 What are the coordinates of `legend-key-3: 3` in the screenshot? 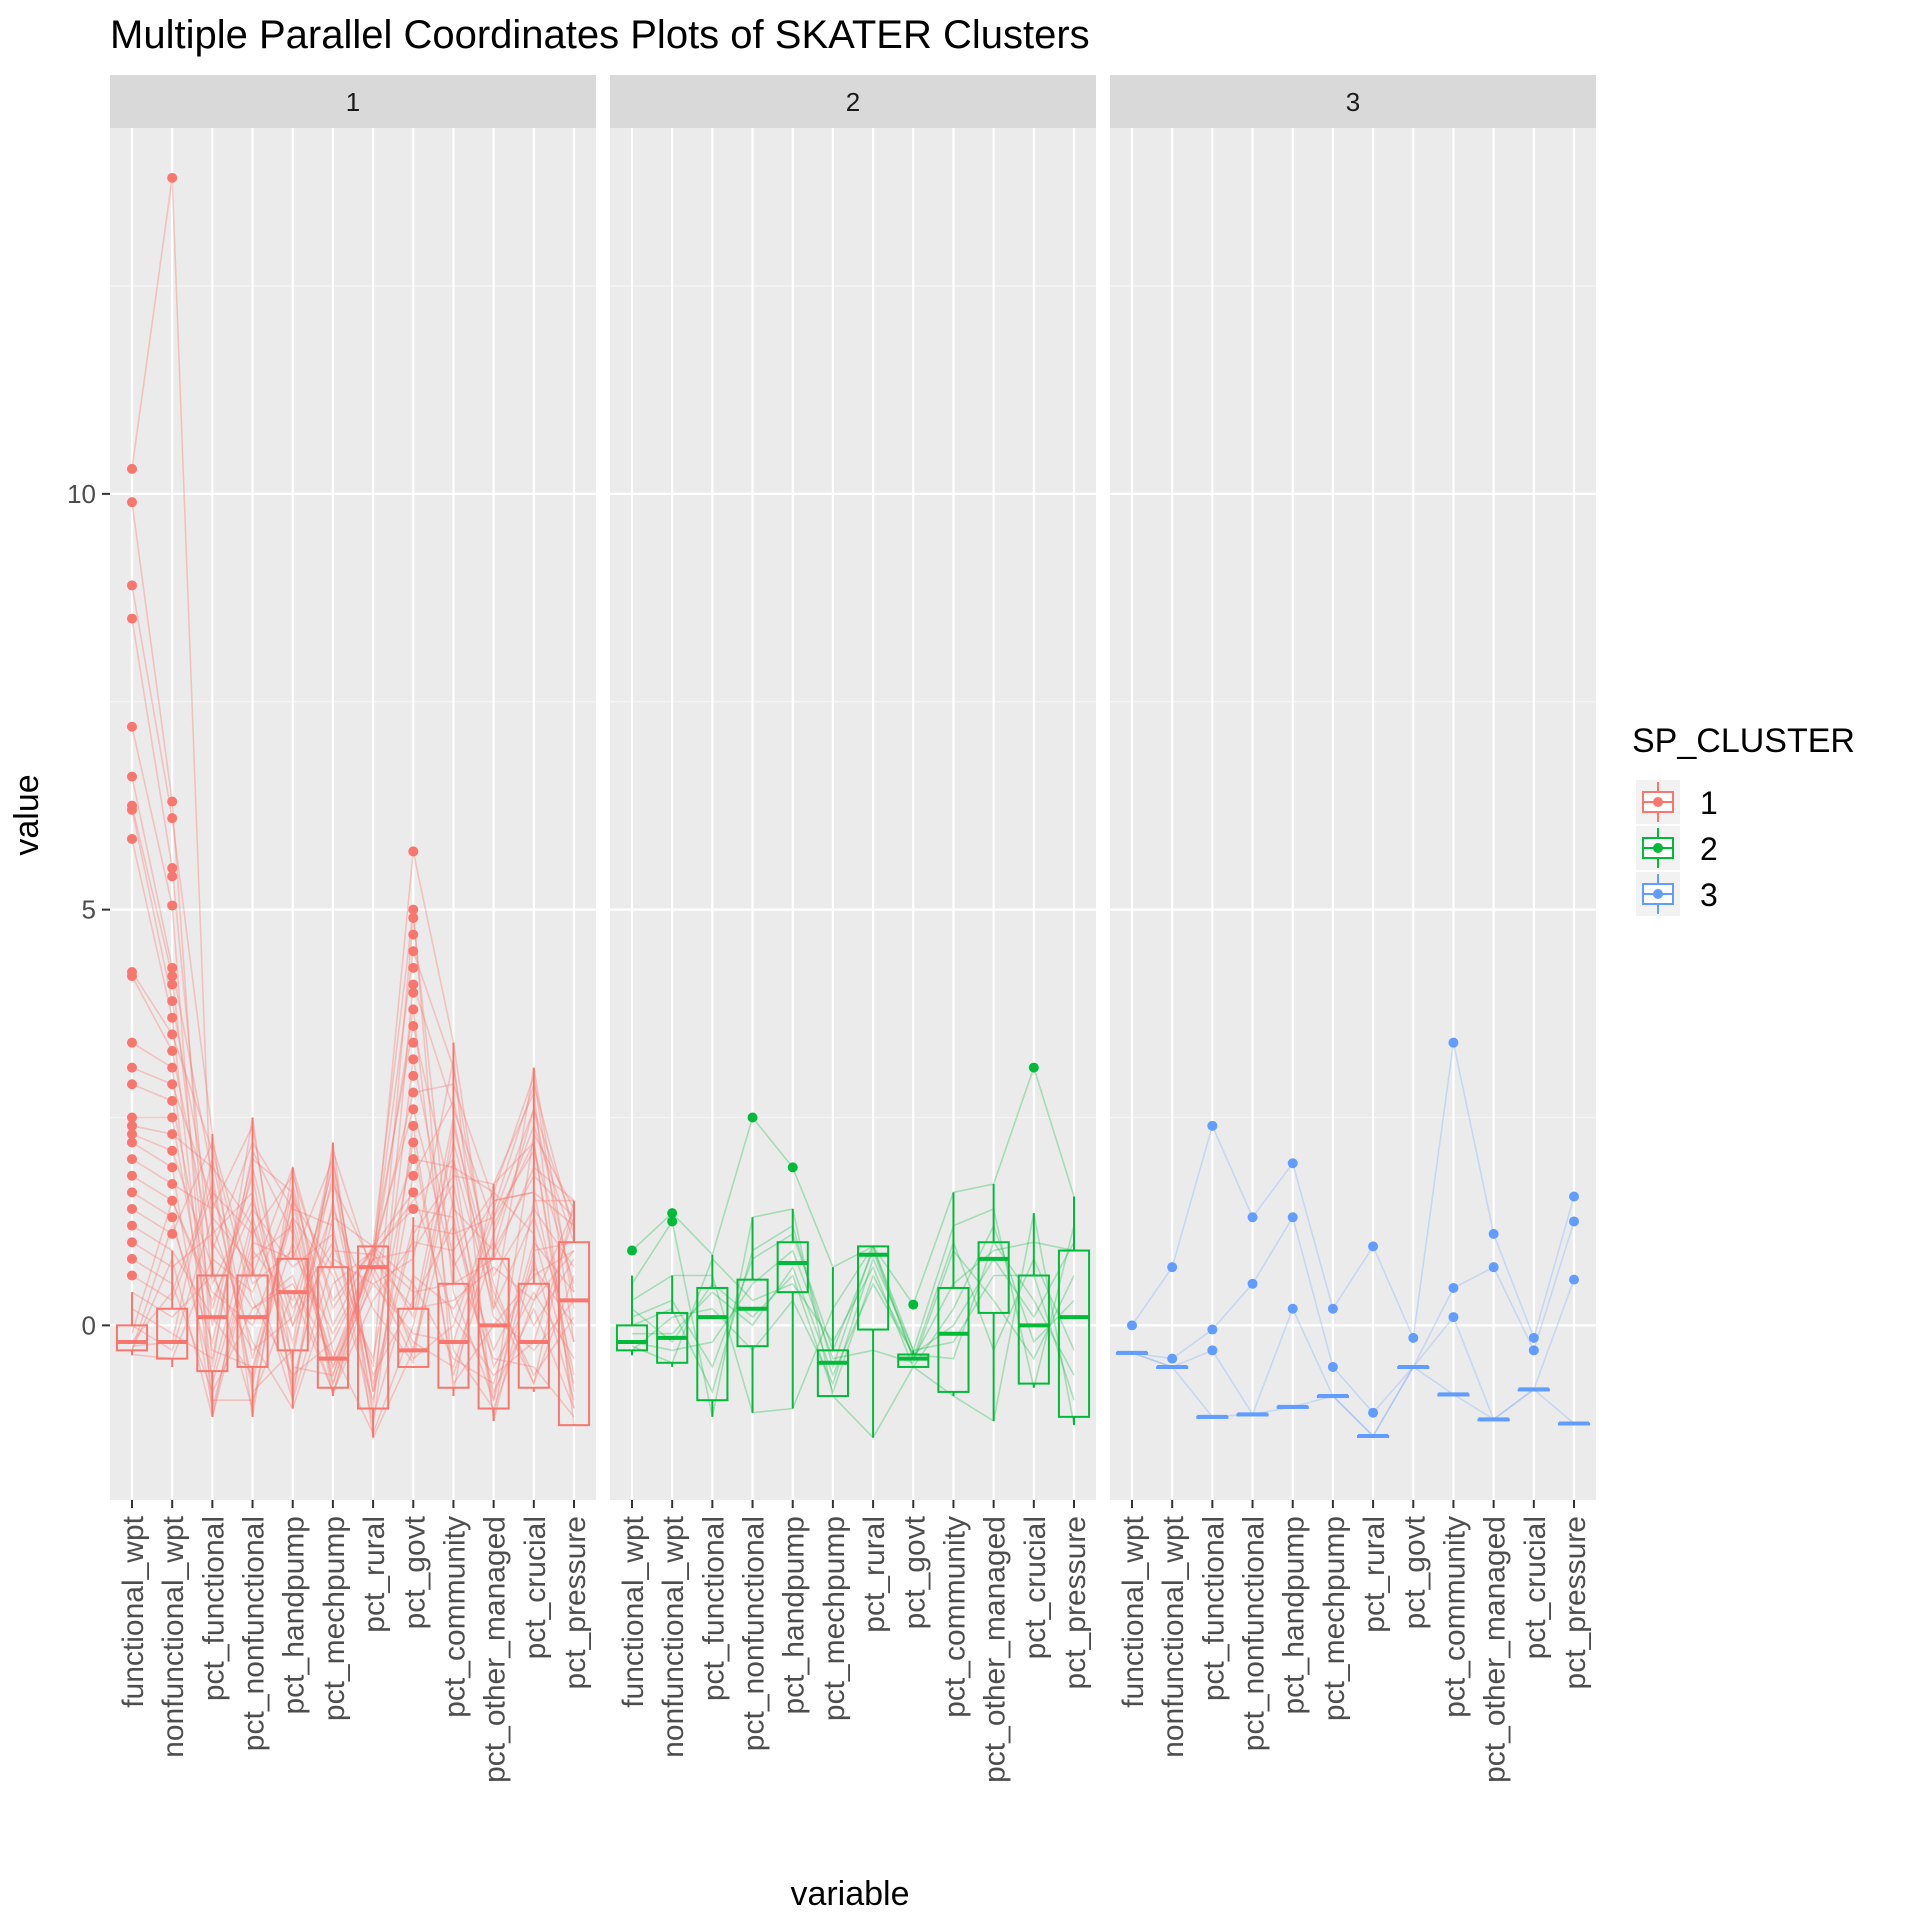 It's located at (1677, 894).